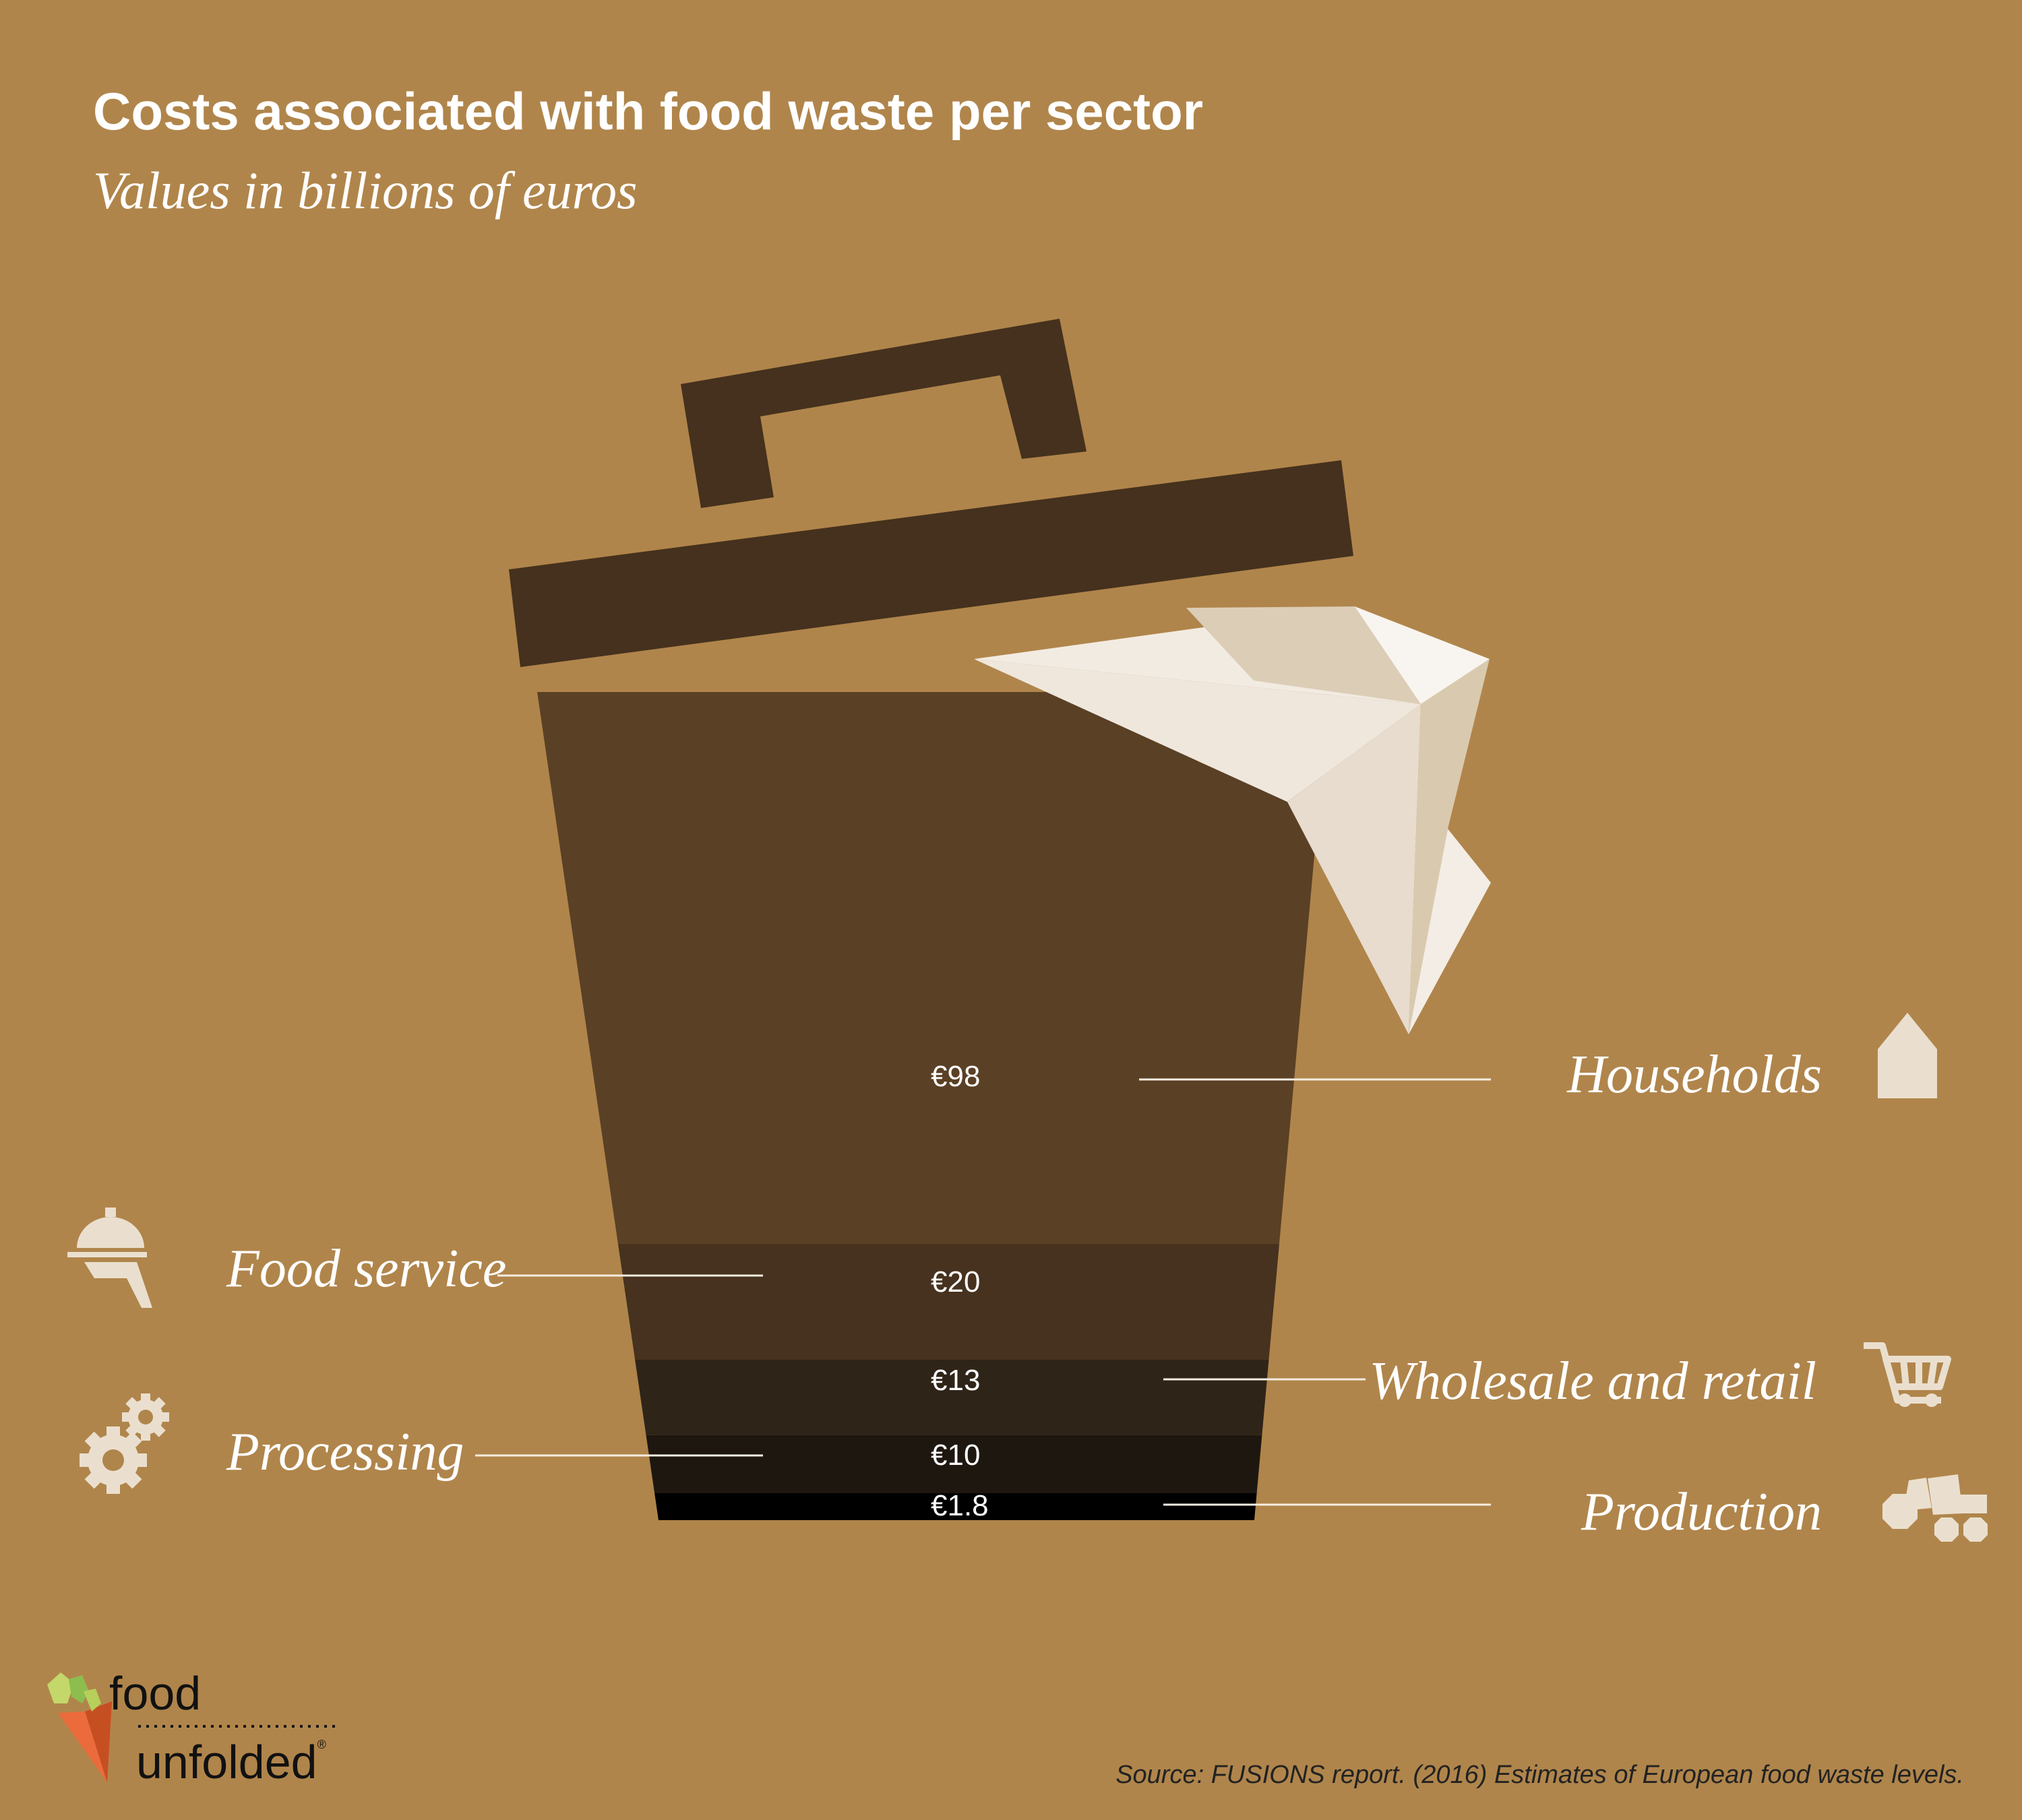  Describe the element at coordinates (1694, 1075) in the screenshot. I see `category-label-households: Households` at that location.